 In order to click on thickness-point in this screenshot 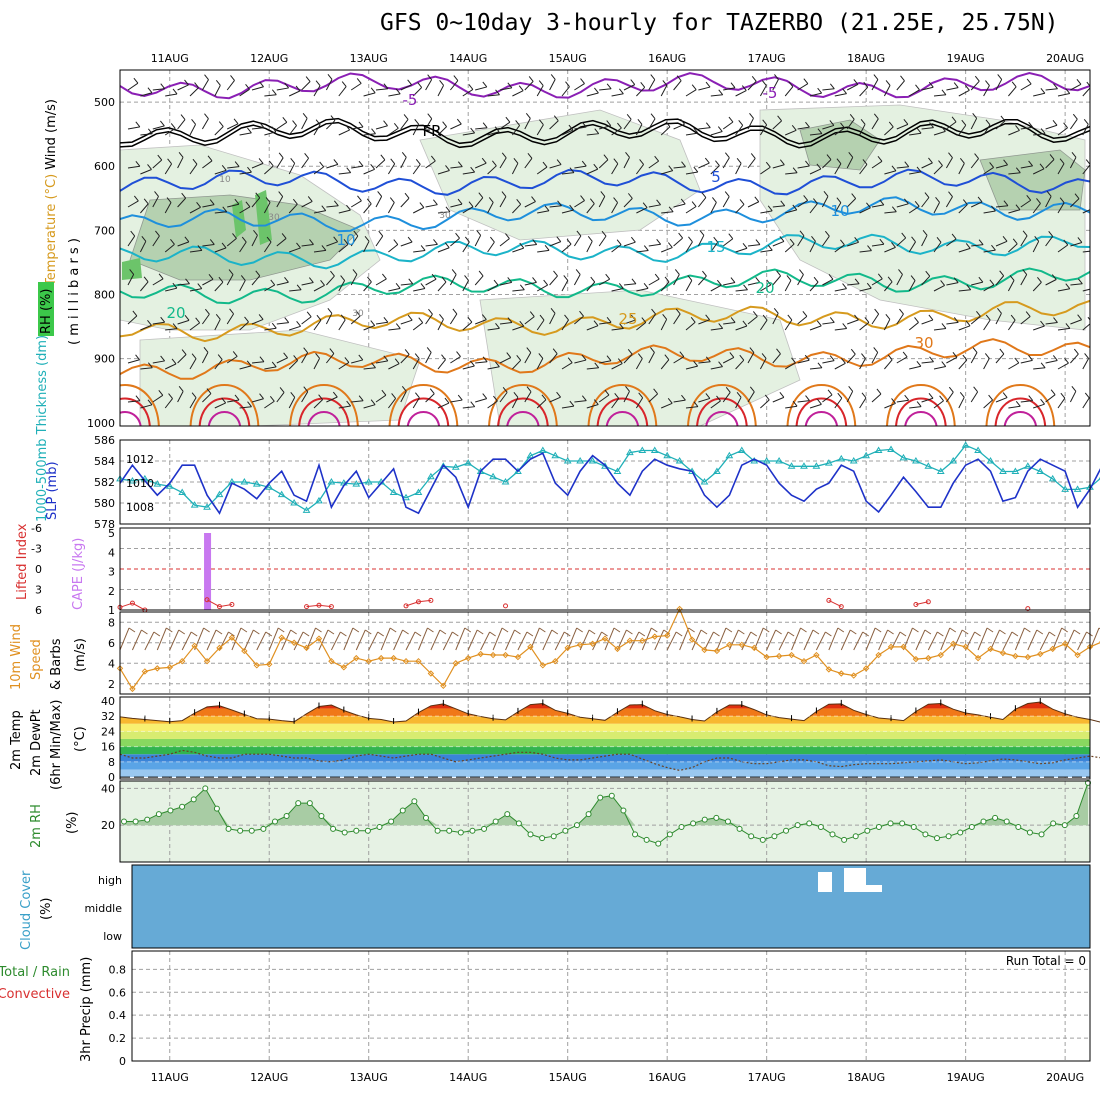, I will do `click(567, 460)`.